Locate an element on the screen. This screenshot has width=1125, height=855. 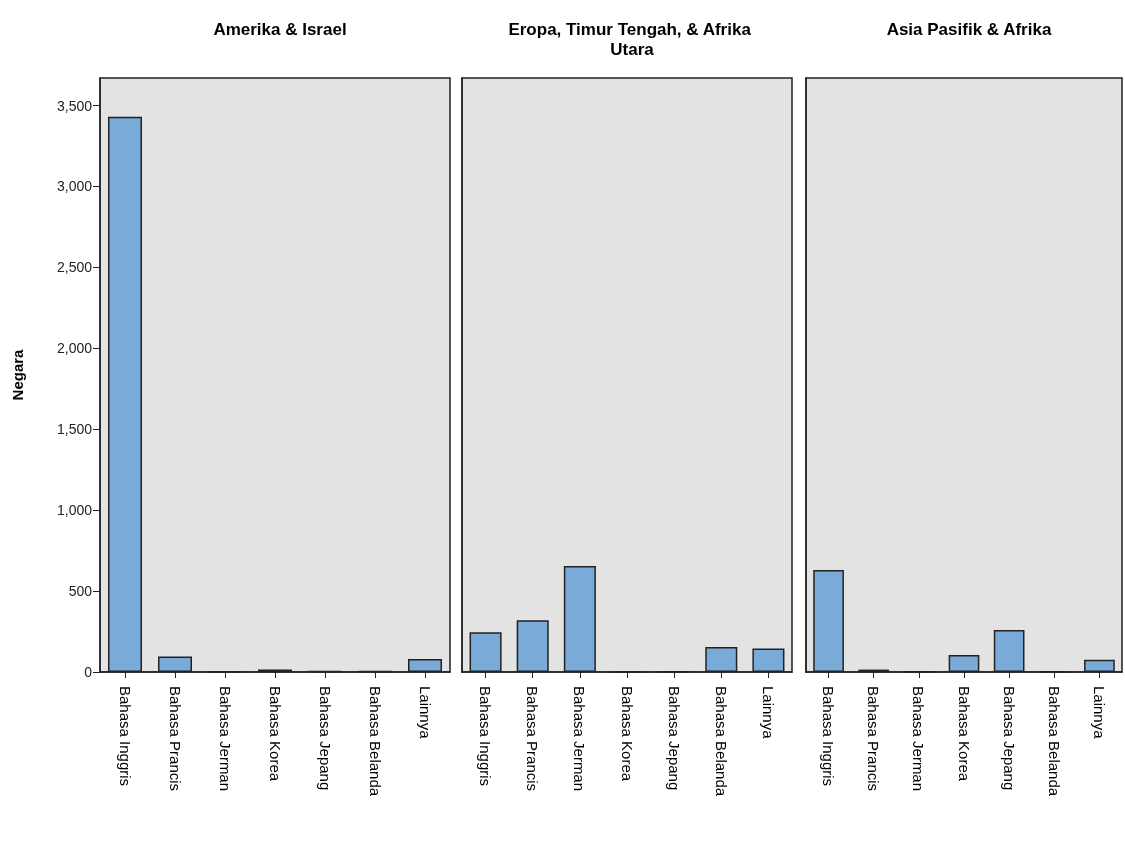
chart-title: Amerika & Israel is located at coordinates (280, 29).